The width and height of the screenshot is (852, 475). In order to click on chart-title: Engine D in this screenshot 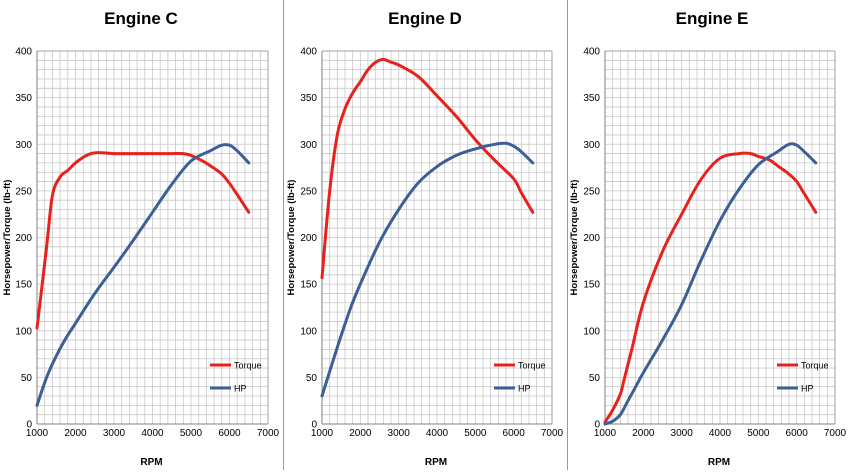, I will do `click(425, 18)`.